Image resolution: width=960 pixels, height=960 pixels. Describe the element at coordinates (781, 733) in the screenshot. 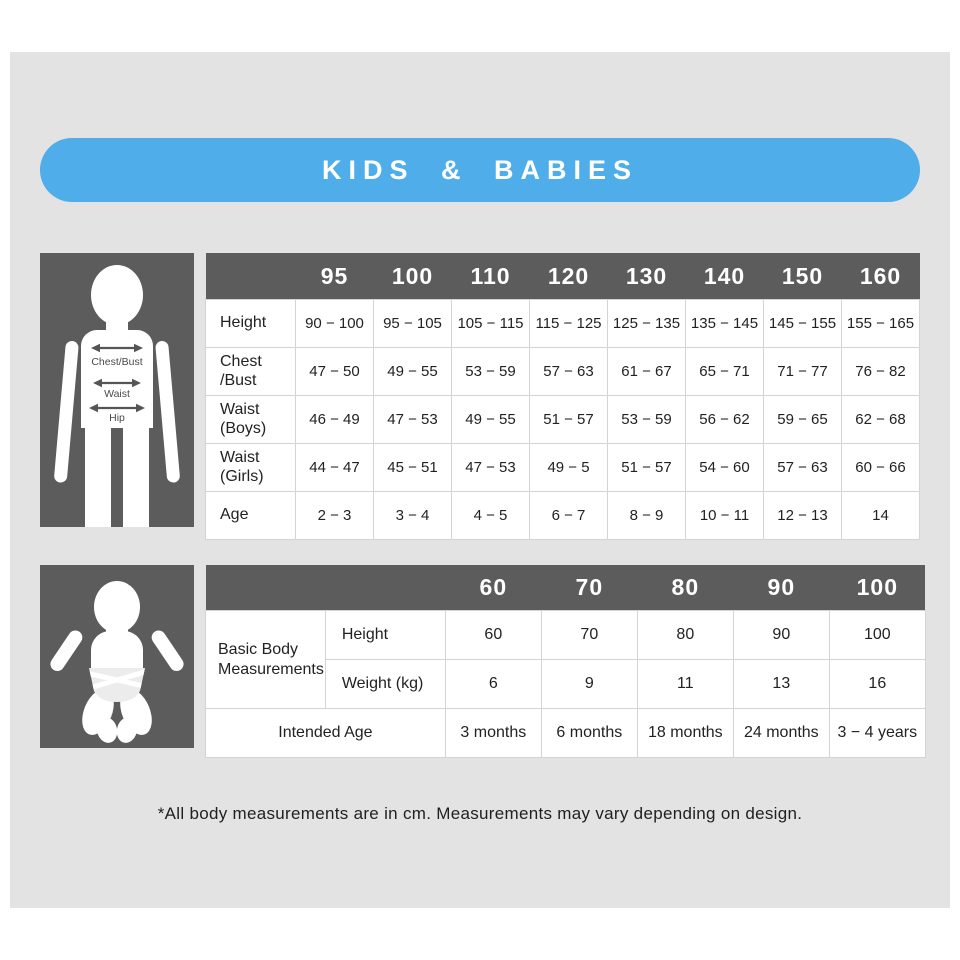

I see `table-cell: 24 months` at that location.